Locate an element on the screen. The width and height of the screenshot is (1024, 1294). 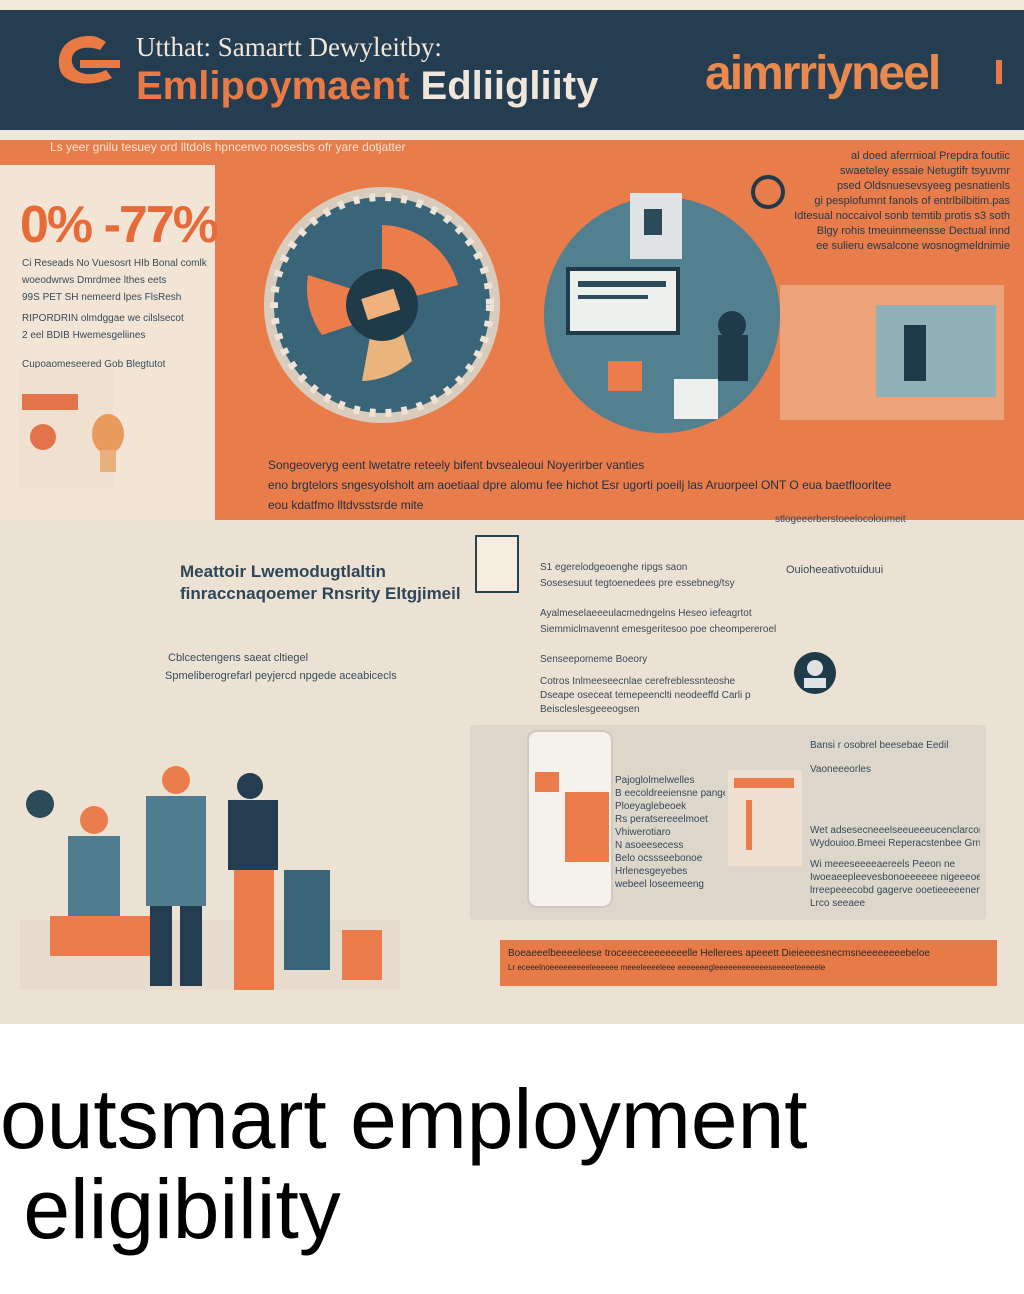
card-item: webeel loseemeeng is located at coordinates (659, 884).